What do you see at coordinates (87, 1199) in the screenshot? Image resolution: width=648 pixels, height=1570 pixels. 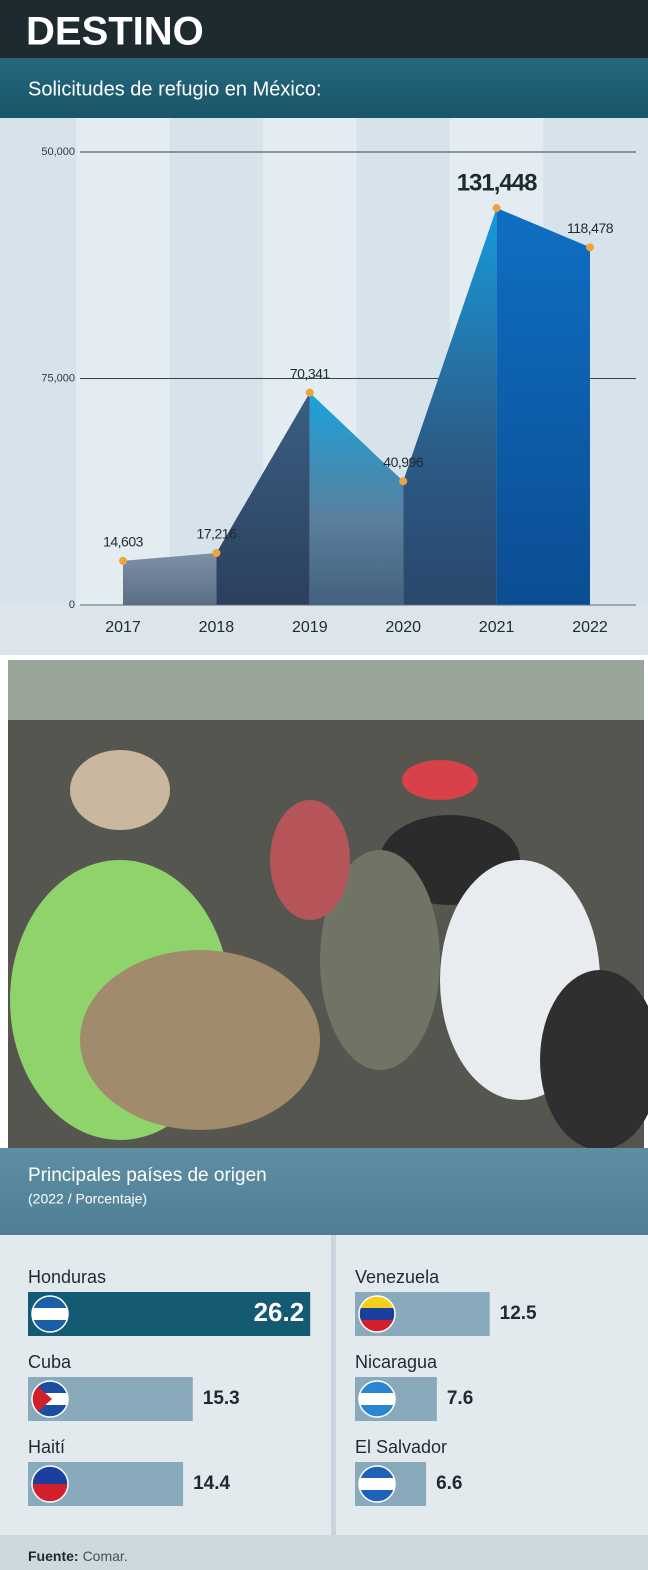 I see `bars-subtitle: (2022 / Porcentaje)` at bounding box center [87, 1199].